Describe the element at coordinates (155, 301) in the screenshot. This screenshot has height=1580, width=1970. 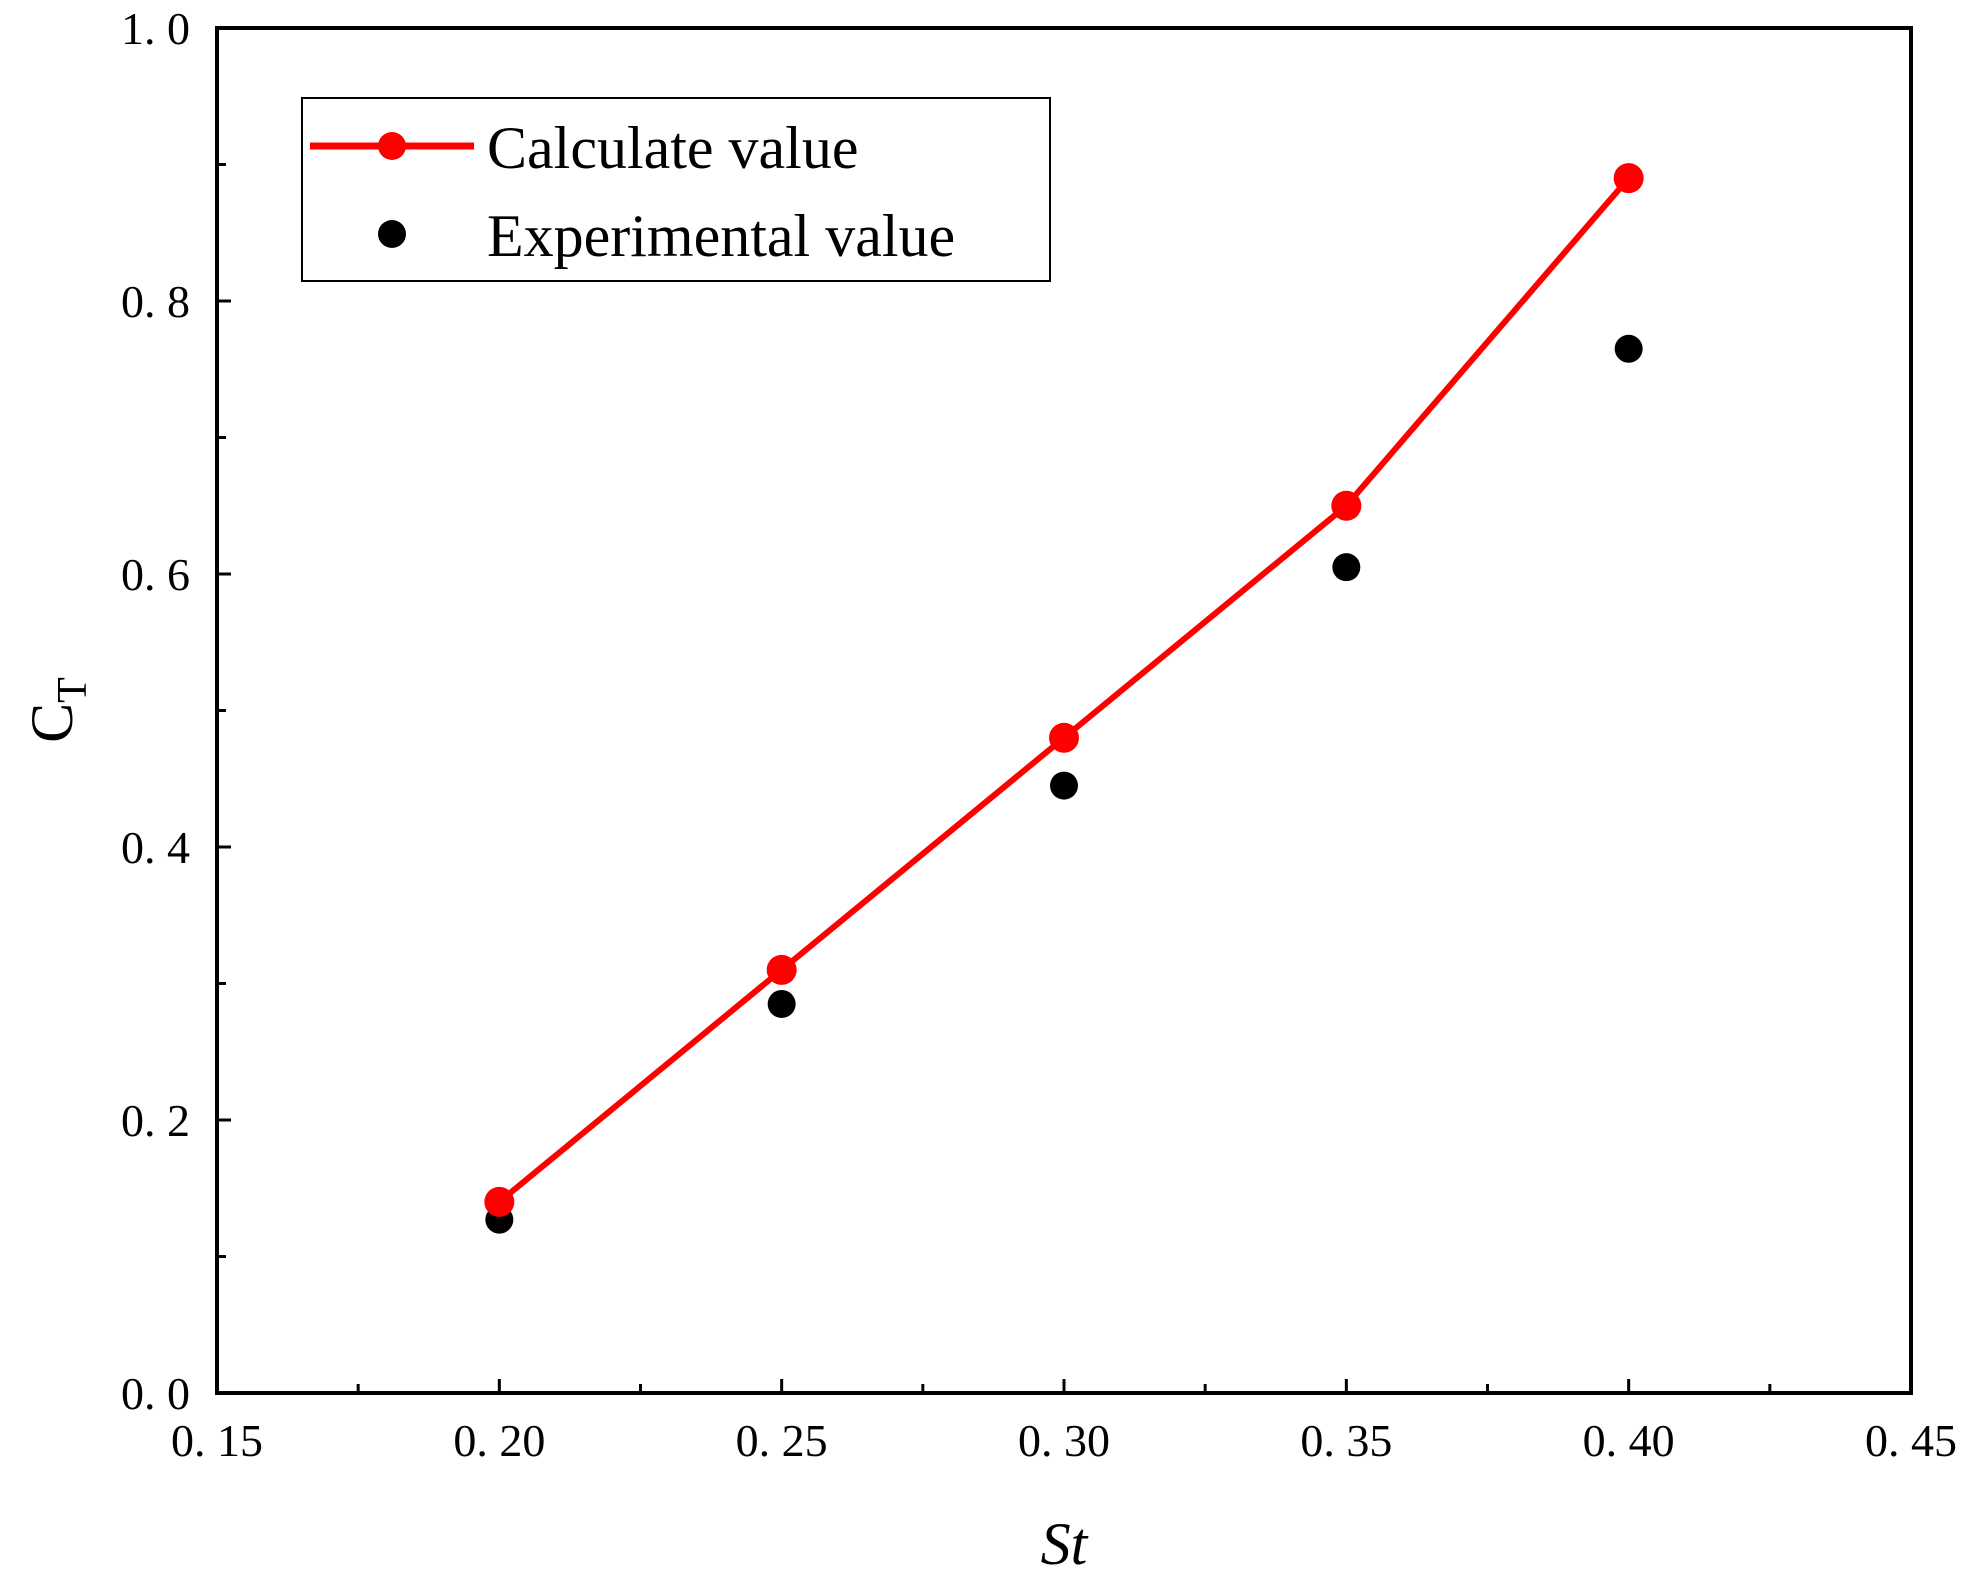
I see `y-tick-label: 0. 8` at that location.